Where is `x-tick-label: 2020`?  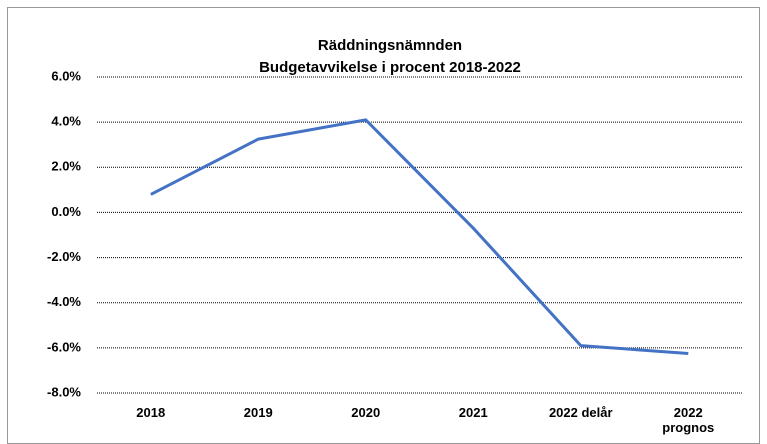
x-tick-label: 2020 is located at coordinates (366, 412).